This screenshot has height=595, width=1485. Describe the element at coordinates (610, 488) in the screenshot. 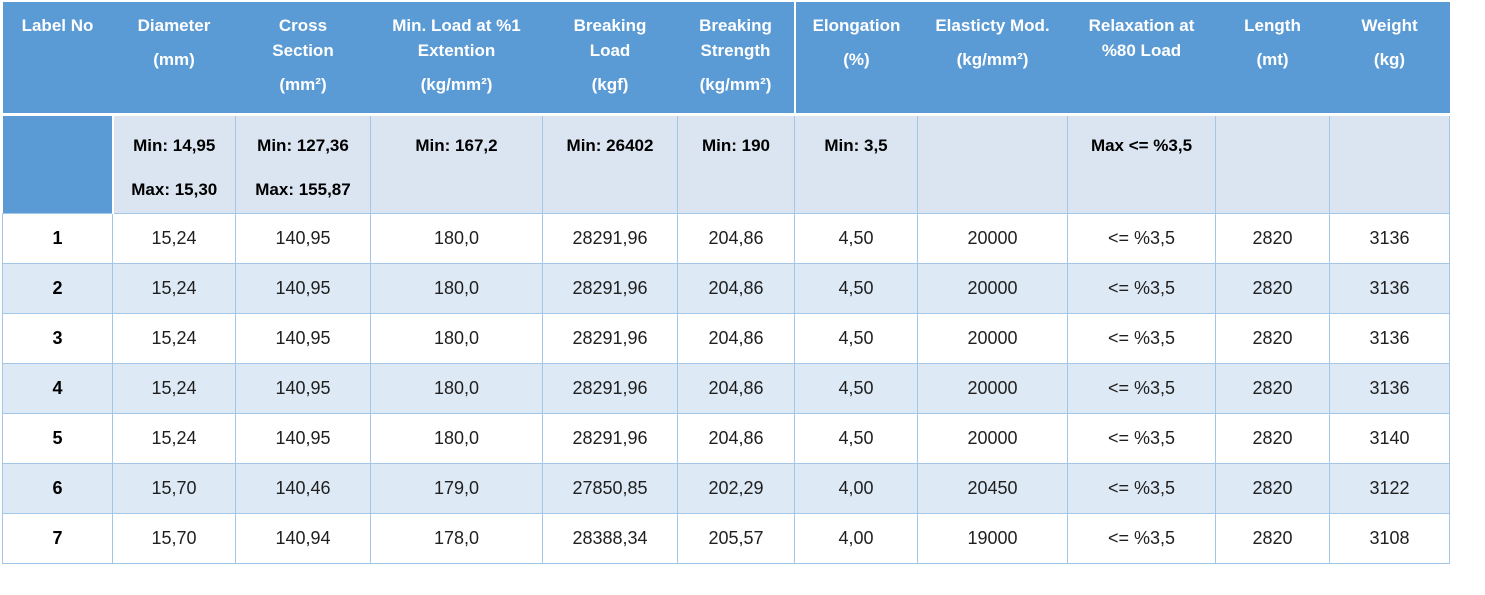

I see `data-cell: 27850,85` at that location.